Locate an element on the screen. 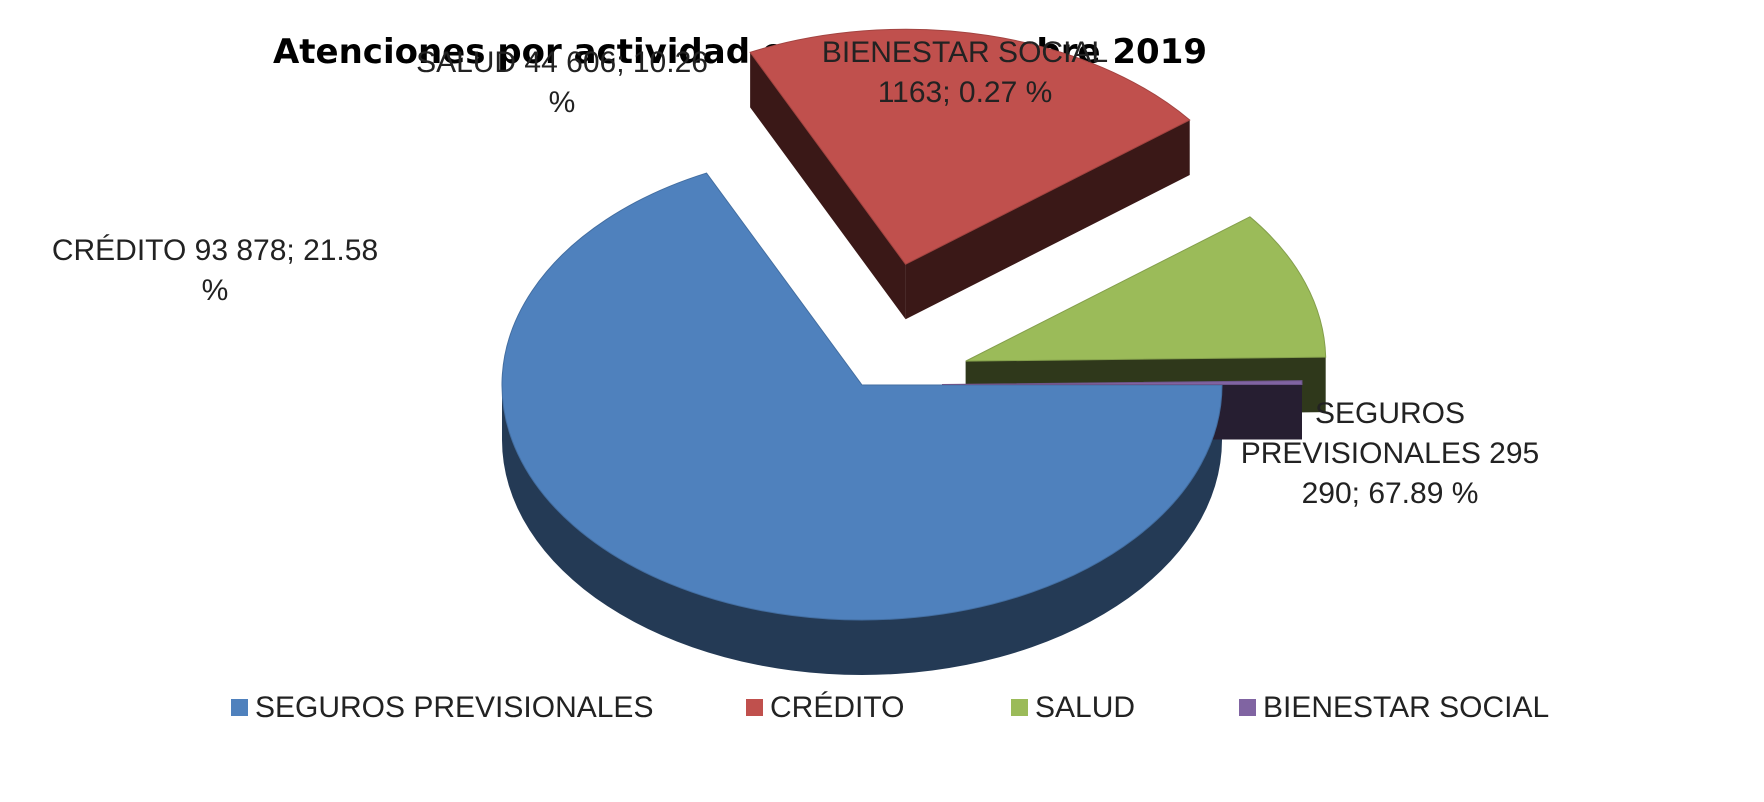  pie-slice-credito is located at coordinates (970, 146).